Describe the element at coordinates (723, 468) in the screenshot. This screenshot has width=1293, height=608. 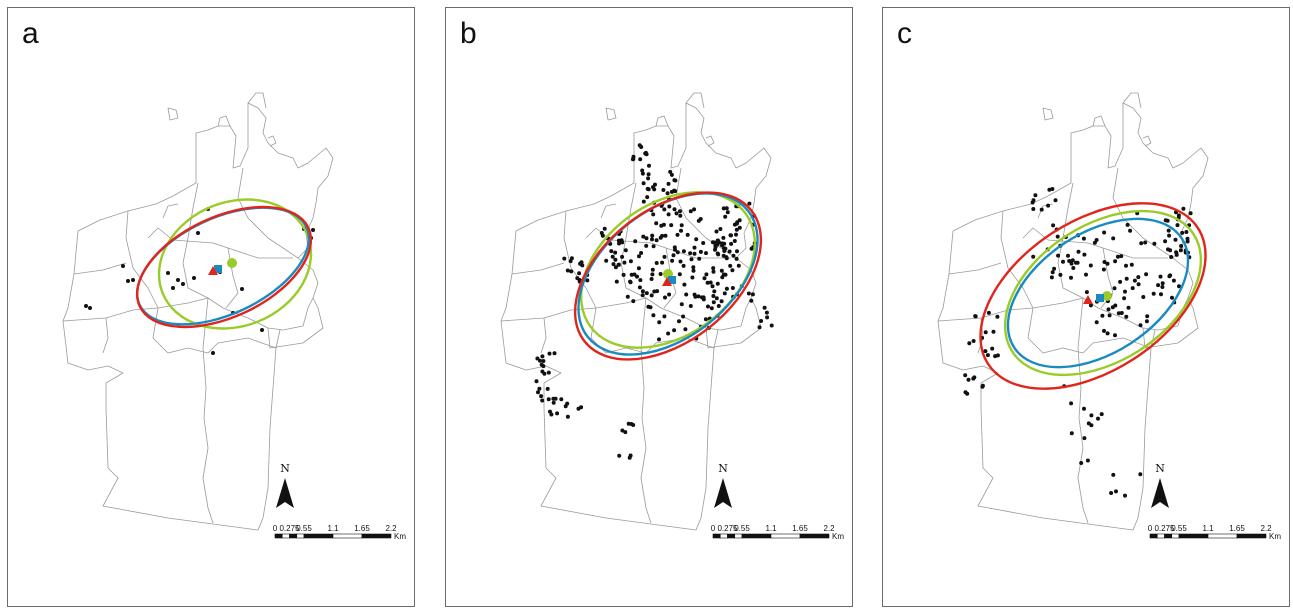
I see `north-label: N` at that location.